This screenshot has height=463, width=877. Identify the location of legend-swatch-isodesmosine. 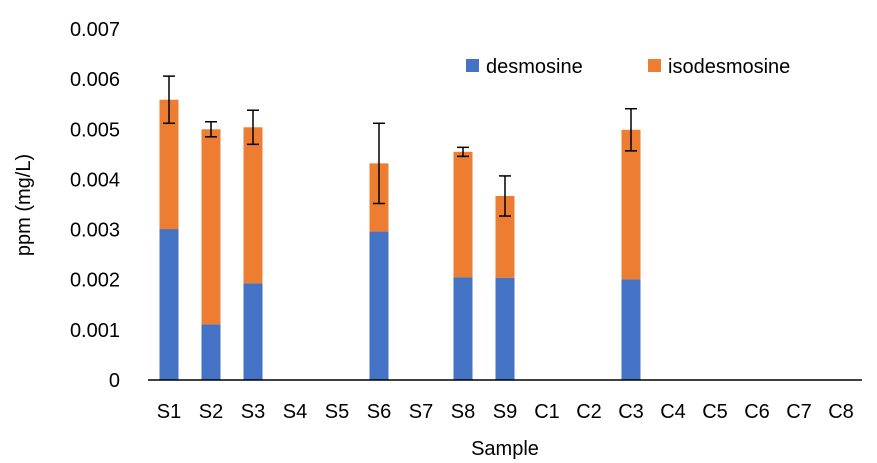
(654, 65).